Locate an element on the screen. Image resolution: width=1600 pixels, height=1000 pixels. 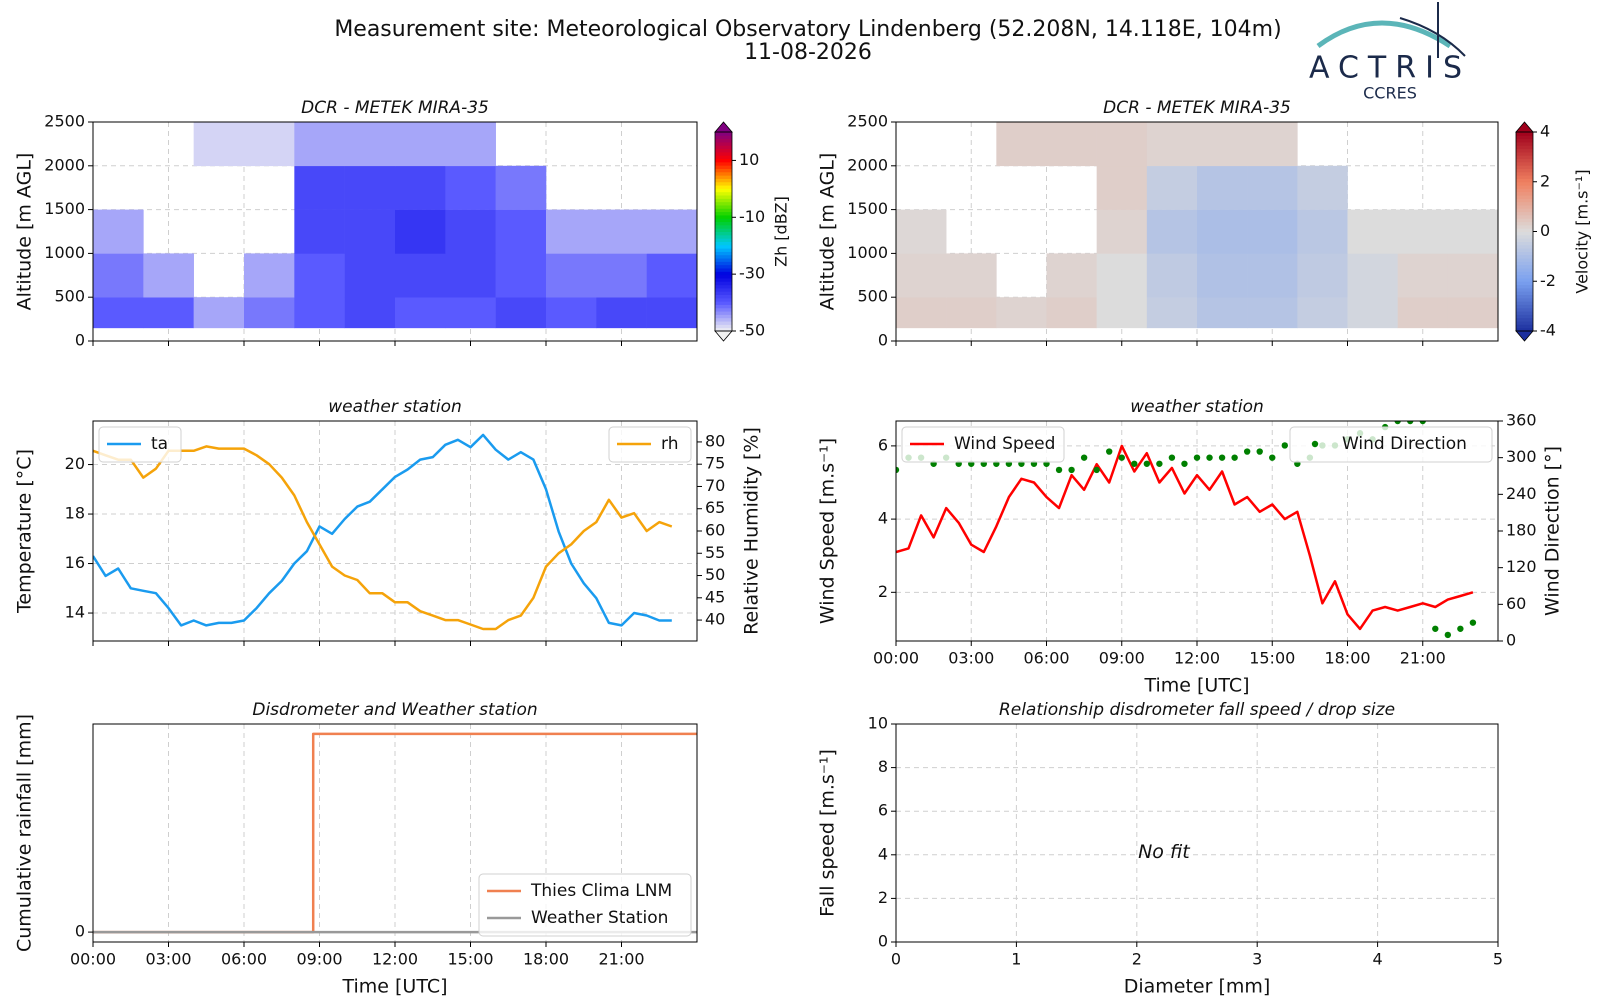
y-tick-label: 2000 is located at coordinates (64, 164).